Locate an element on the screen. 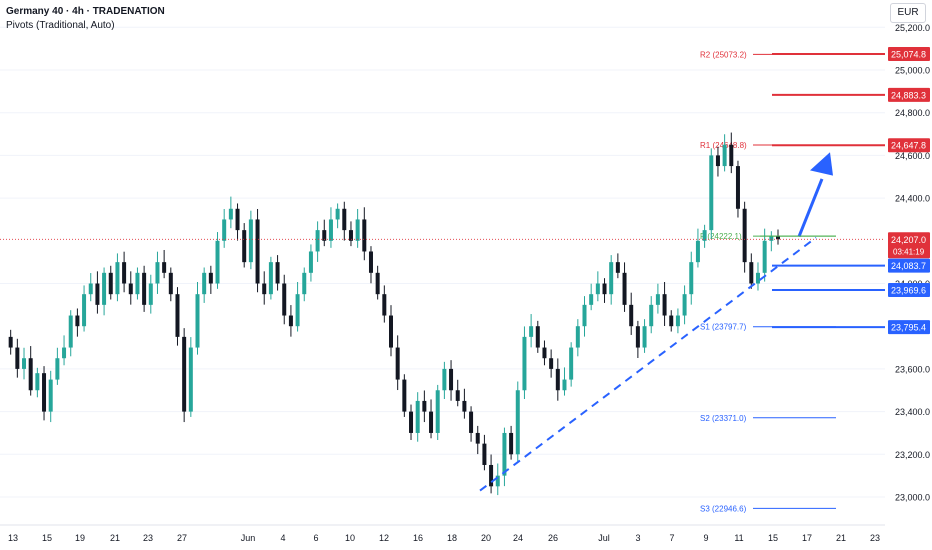  x-tick-label: 13 is located at coordinates (13, 538).